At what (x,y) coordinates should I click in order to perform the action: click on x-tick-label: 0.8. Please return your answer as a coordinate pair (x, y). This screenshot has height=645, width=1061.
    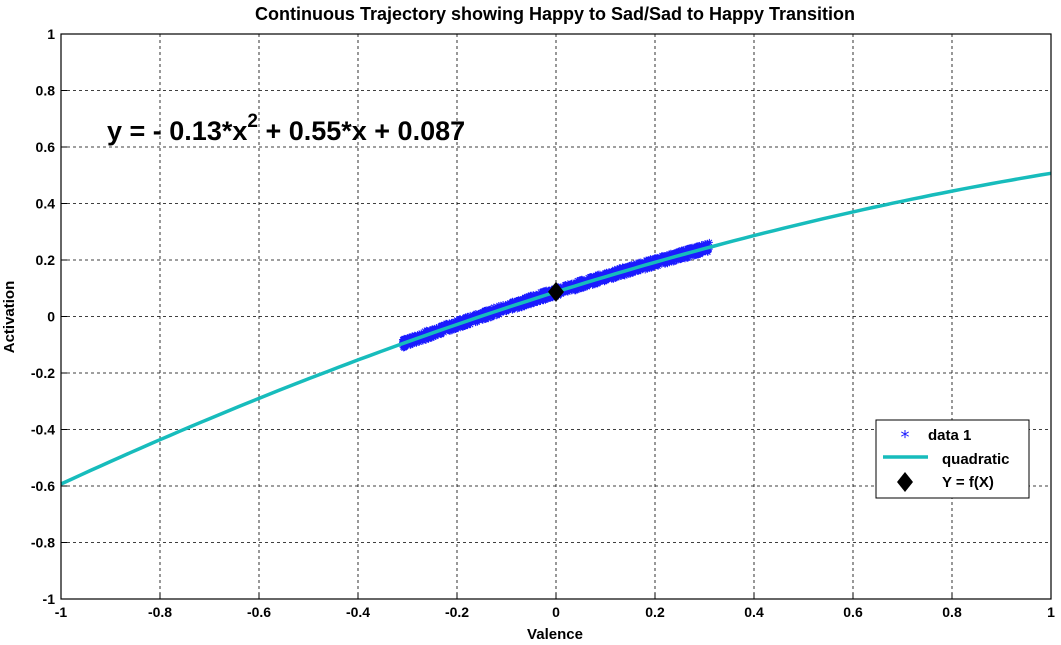
    Looking at the image, I should click on (952, 612).